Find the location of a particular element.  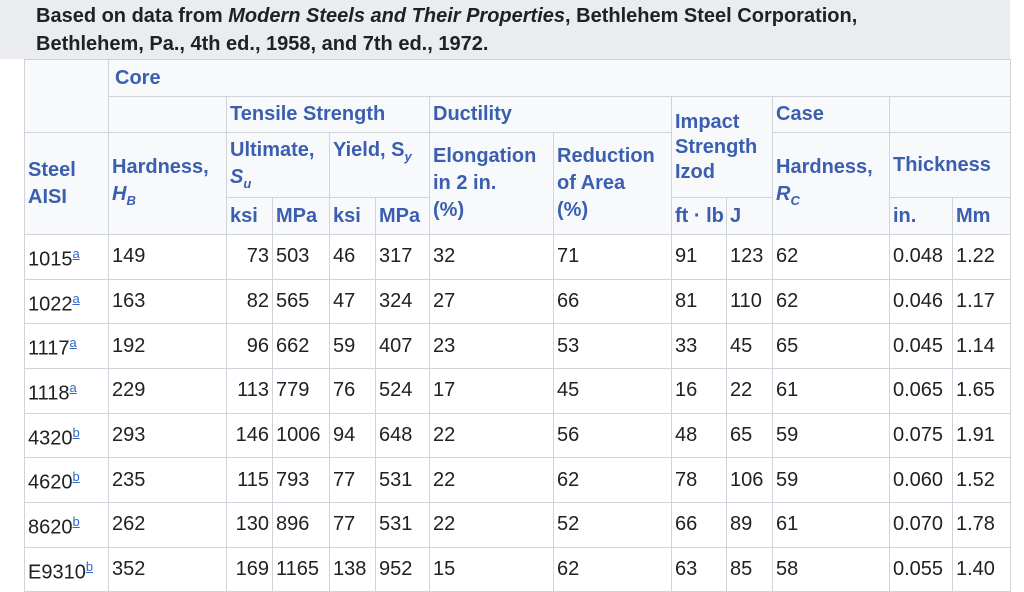

unit-mm: Mm is located at coordinates (981, 216).